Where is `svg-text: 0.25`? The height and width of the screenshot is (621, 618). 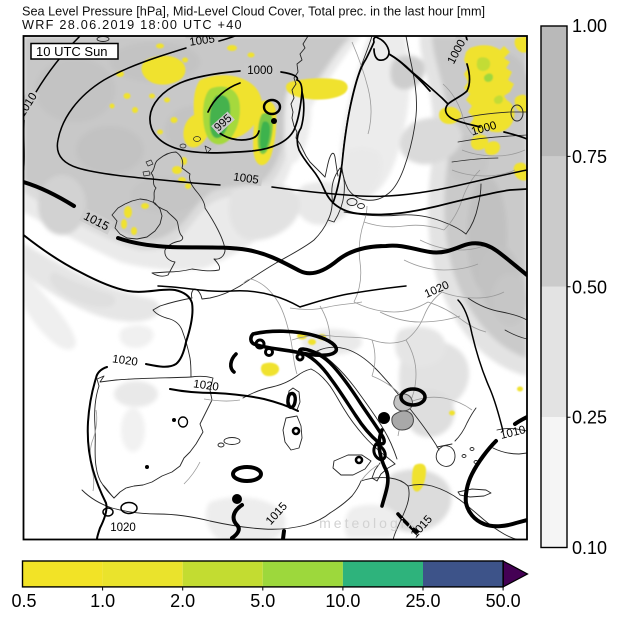
svg-text: 0.25 is located at coordinates (589, 418).